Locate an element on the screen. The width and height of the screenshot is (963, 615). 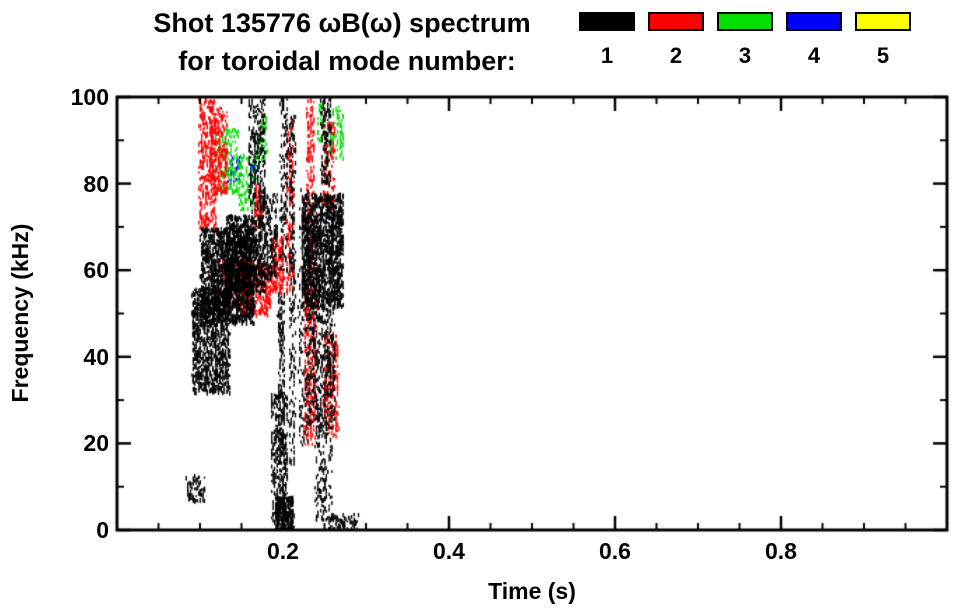
y-tick-label-40: 40 is located at coordinates (96, 356).